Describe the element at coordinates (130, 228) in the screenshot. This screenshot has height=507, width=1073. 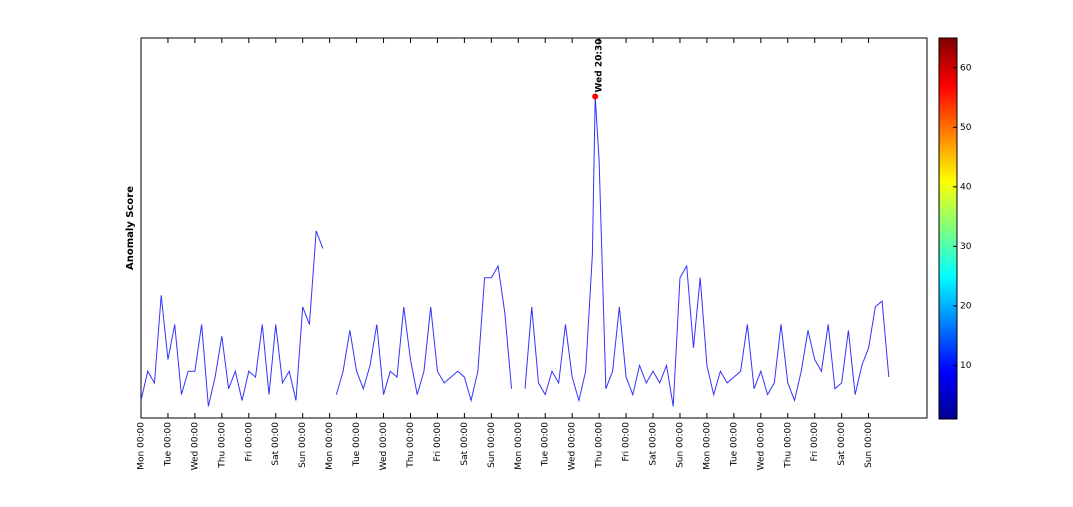
I see `y-axis-label: Anomaly Score` at that location.